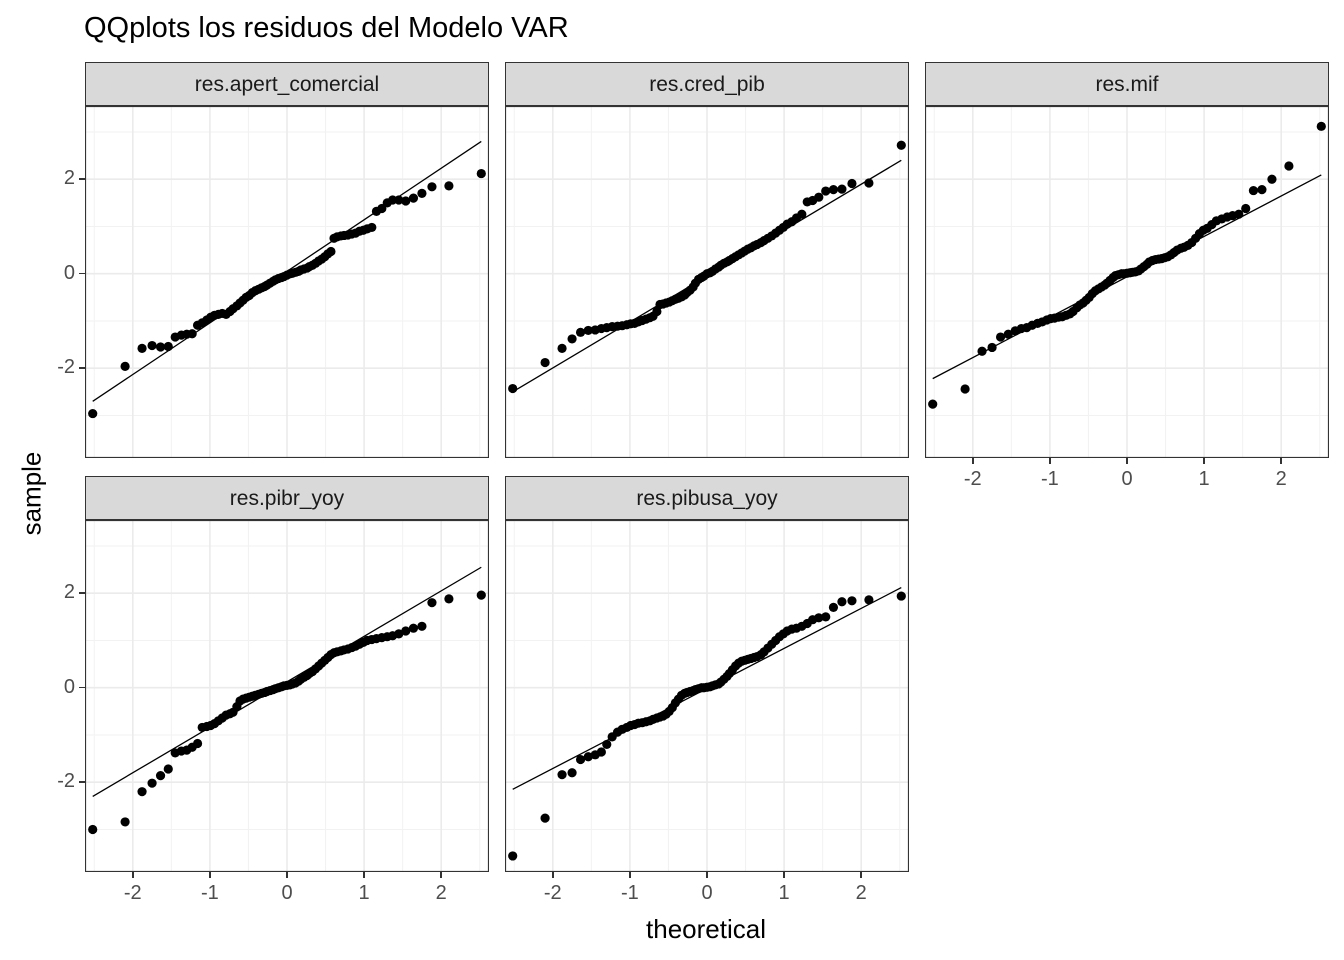 The image size is (1344, 960). Describe the element at coordinates (706, 929) in the screenshot. I see `x-axis-title: theoretical` at that location.